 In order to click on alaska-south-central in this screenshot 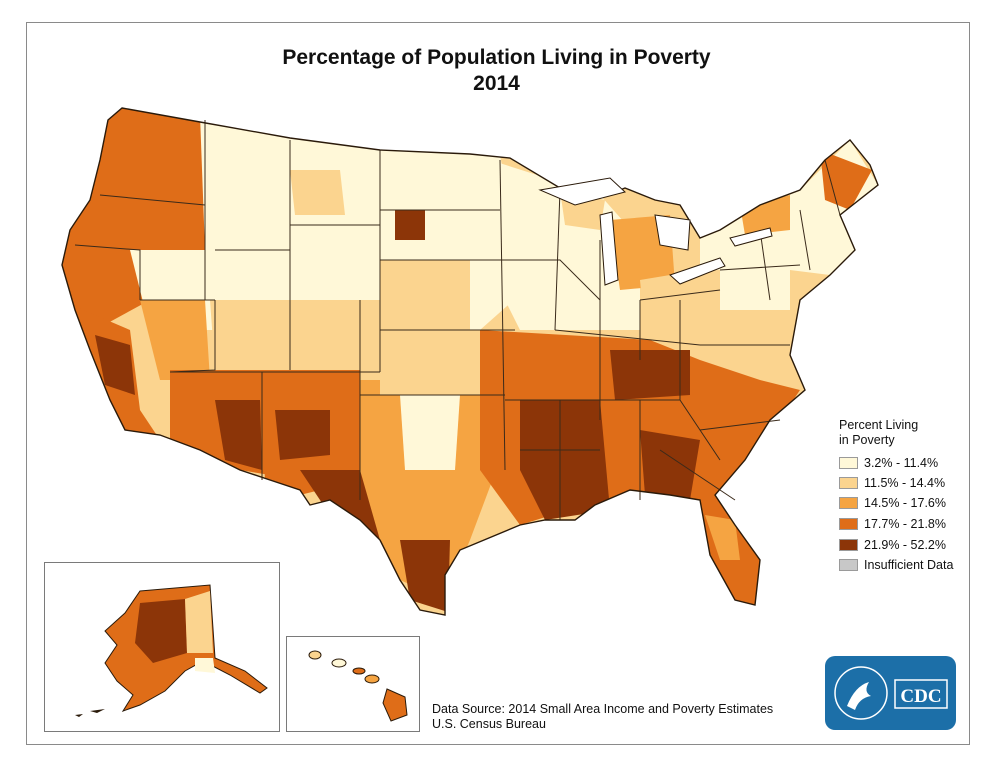, I will do `click(205, 665)`.